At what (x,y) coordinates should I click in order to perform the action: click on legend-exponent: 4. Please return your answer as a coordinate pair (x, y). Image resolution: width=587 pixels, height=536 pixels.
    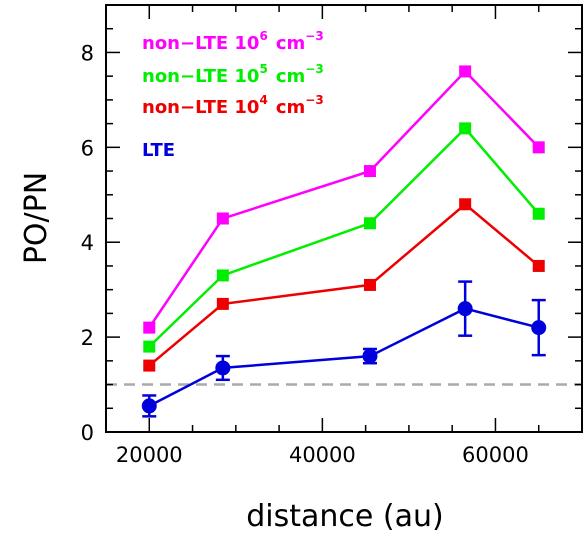
    Looking at the image, I should click on (263, 100).